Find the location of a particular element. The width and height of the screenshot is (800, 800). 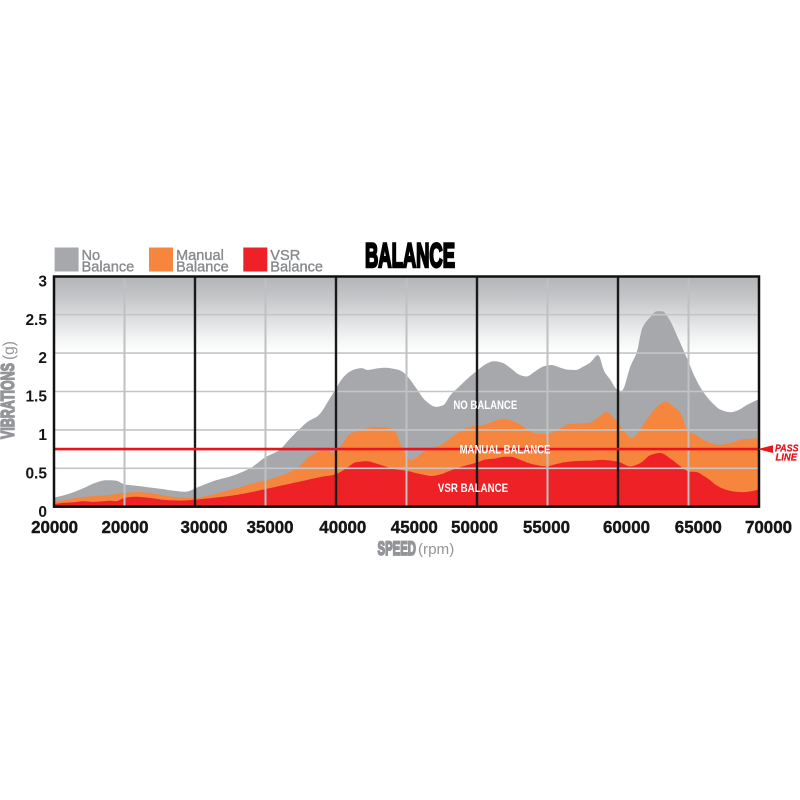

svg-text: MANUAL BALANCE is located at coordinates (505, 449).